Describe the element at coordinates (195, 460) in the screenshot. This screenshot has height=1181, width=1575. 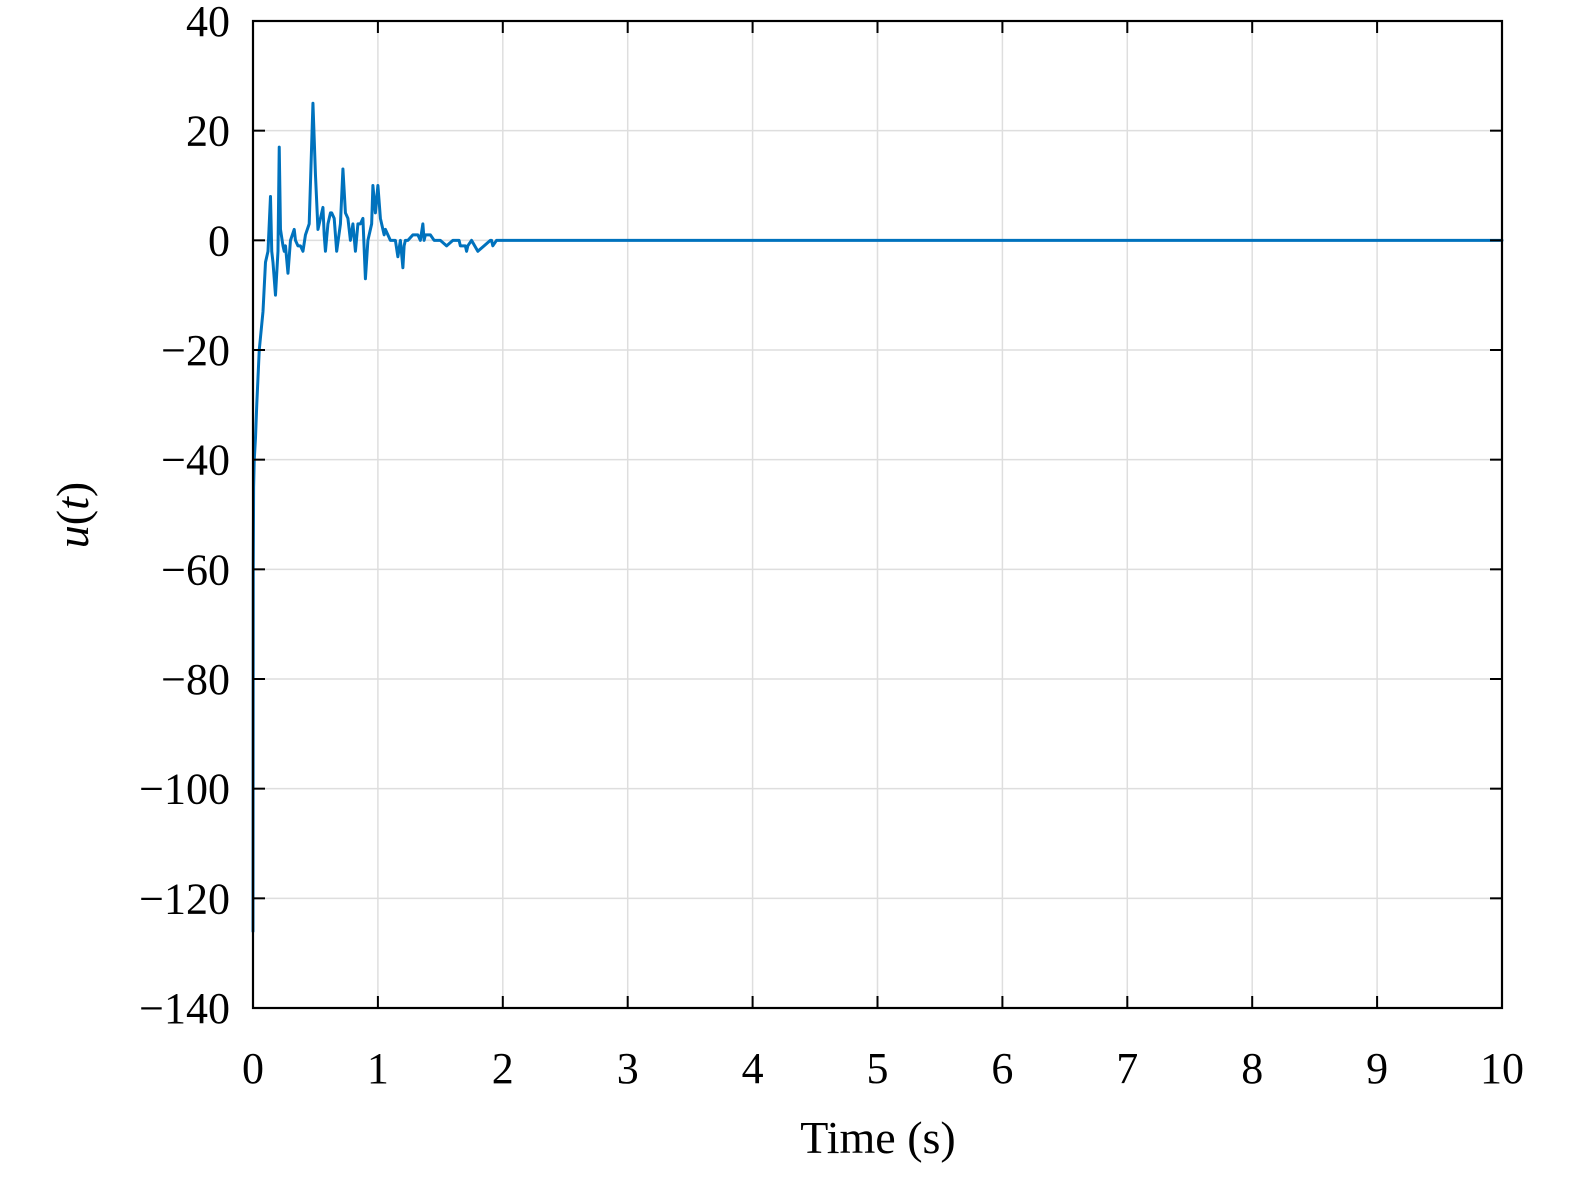
I see `y-tick-label: −40` at that location.